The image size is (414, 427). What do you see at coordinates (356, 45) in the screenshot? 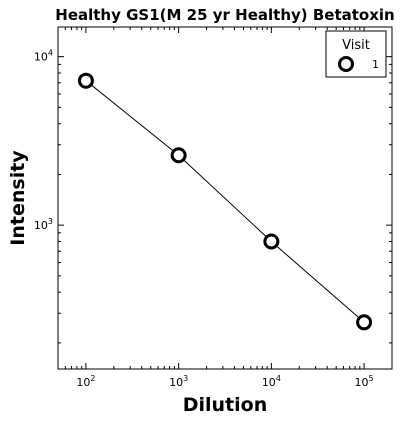
I see `legend-title: Visit` at bounding box center [356, 45].